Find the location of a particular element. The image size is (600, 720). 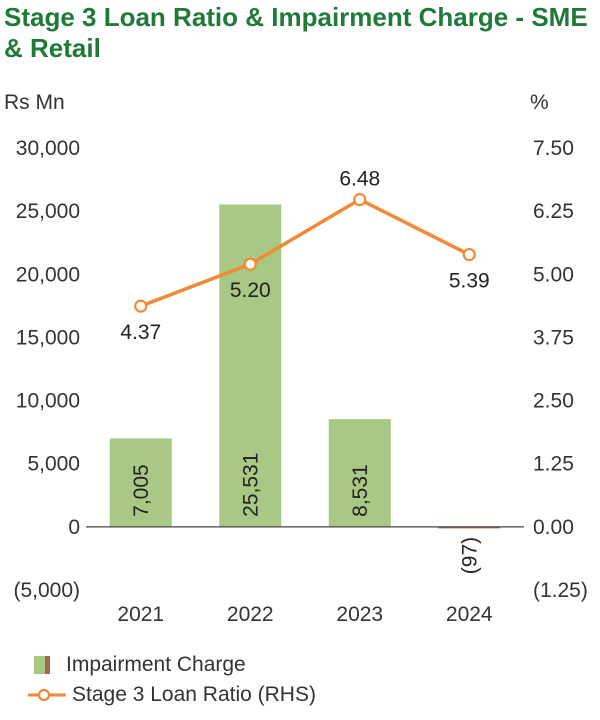

left-tick-label: 0 is located at coordinates (74, 527).